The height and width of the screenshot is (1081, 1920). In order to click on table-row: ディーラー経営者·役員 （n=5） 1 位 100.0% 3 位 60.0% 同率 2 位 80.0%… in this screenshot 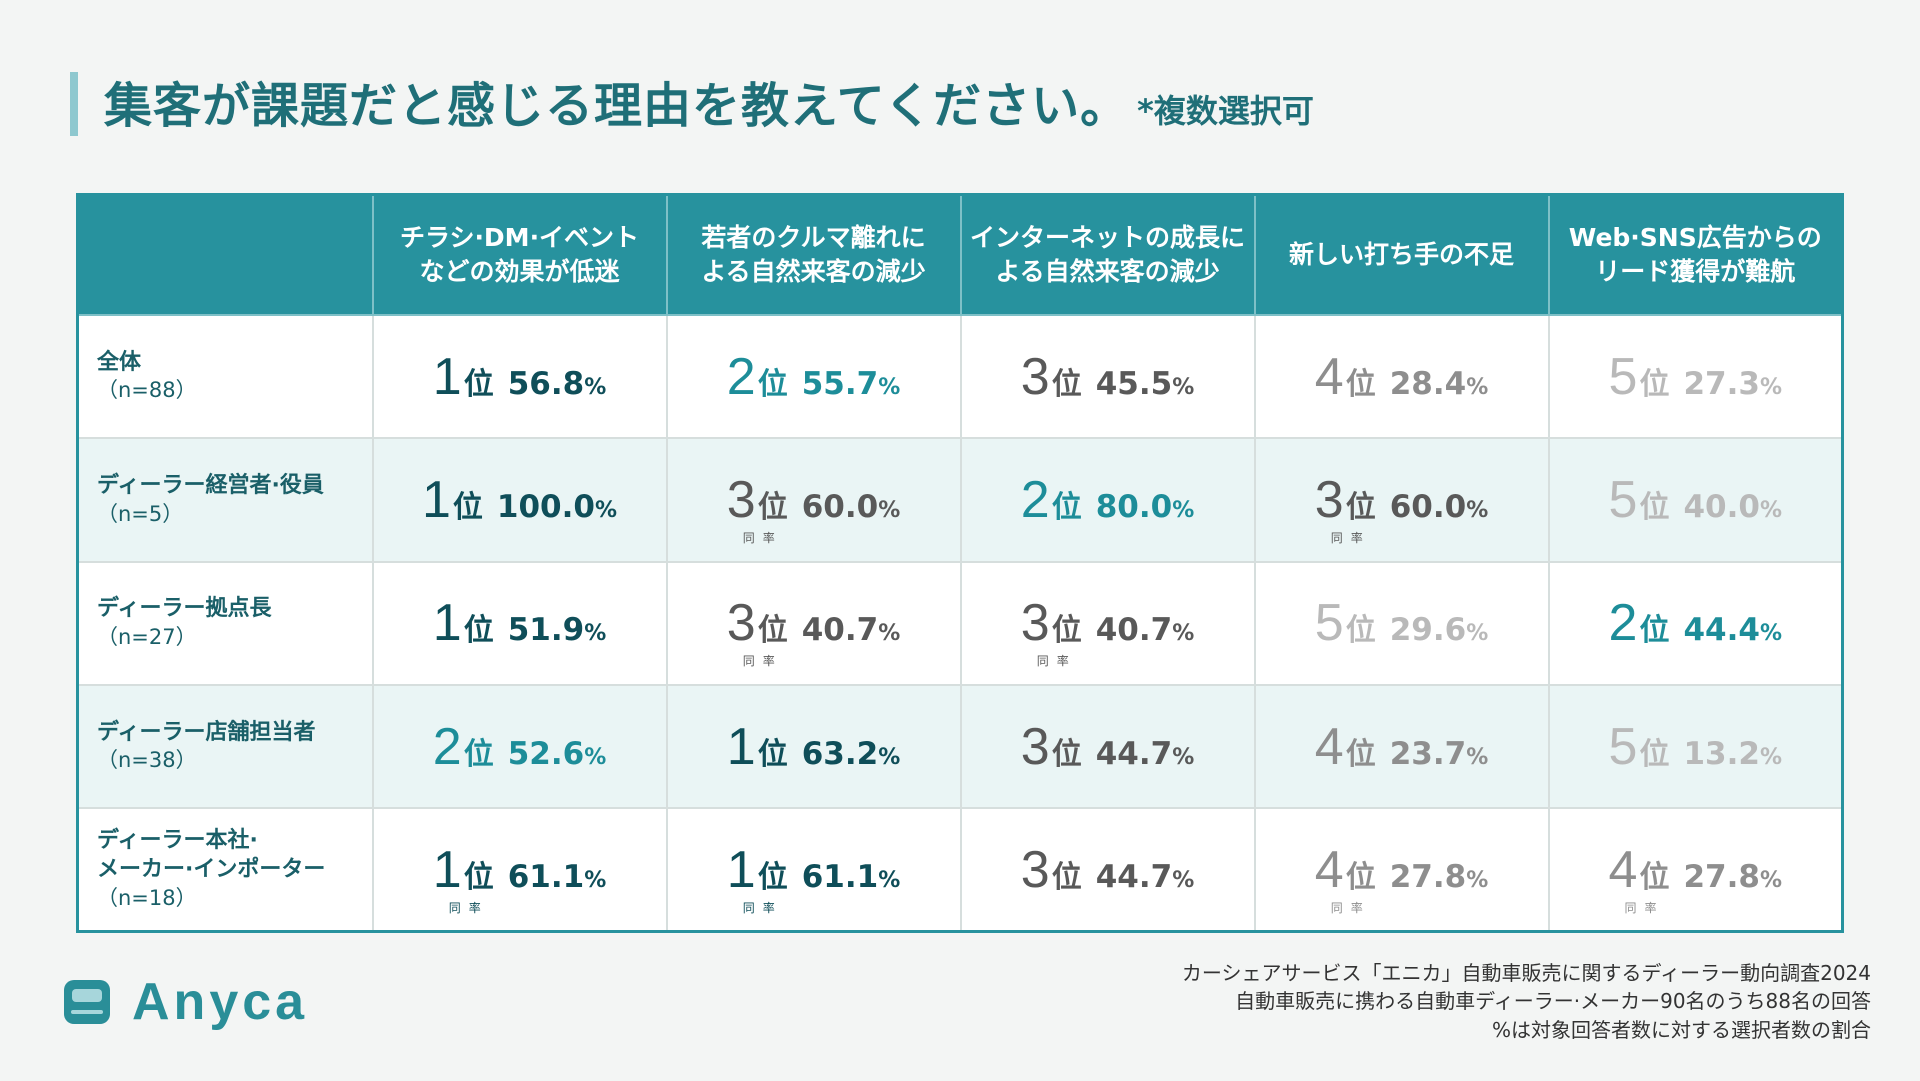, I will do `click(960, 500)`.